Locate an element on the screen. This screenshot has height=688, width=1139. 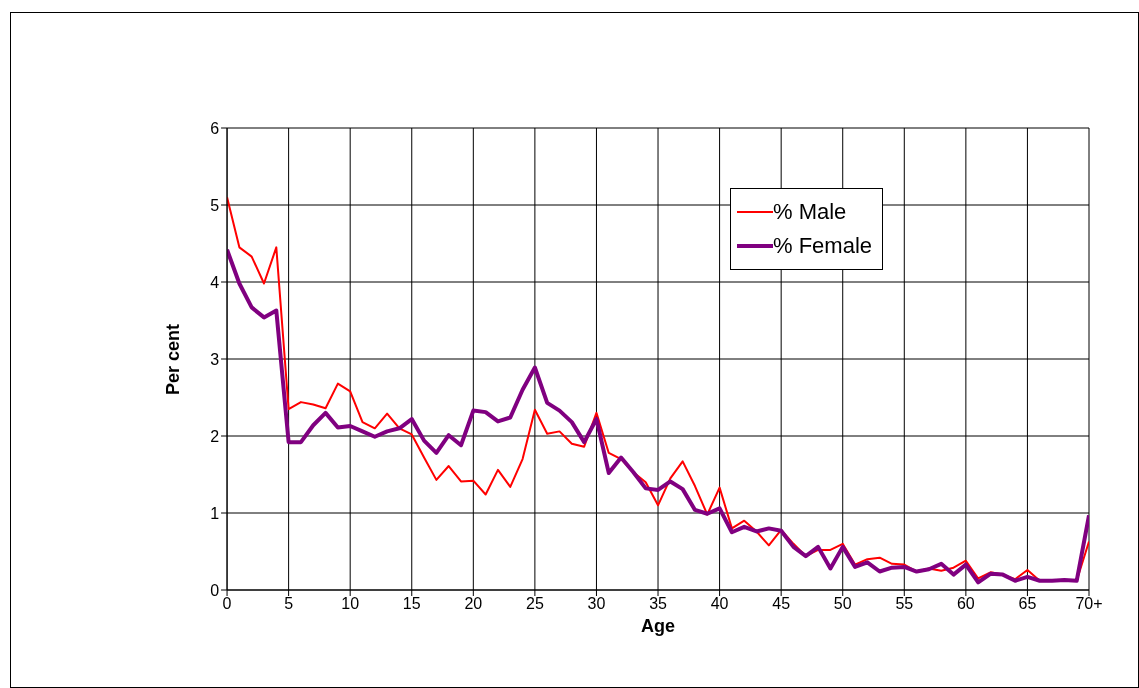
y-tick-label: 4 is located at coordinates (215, 282).